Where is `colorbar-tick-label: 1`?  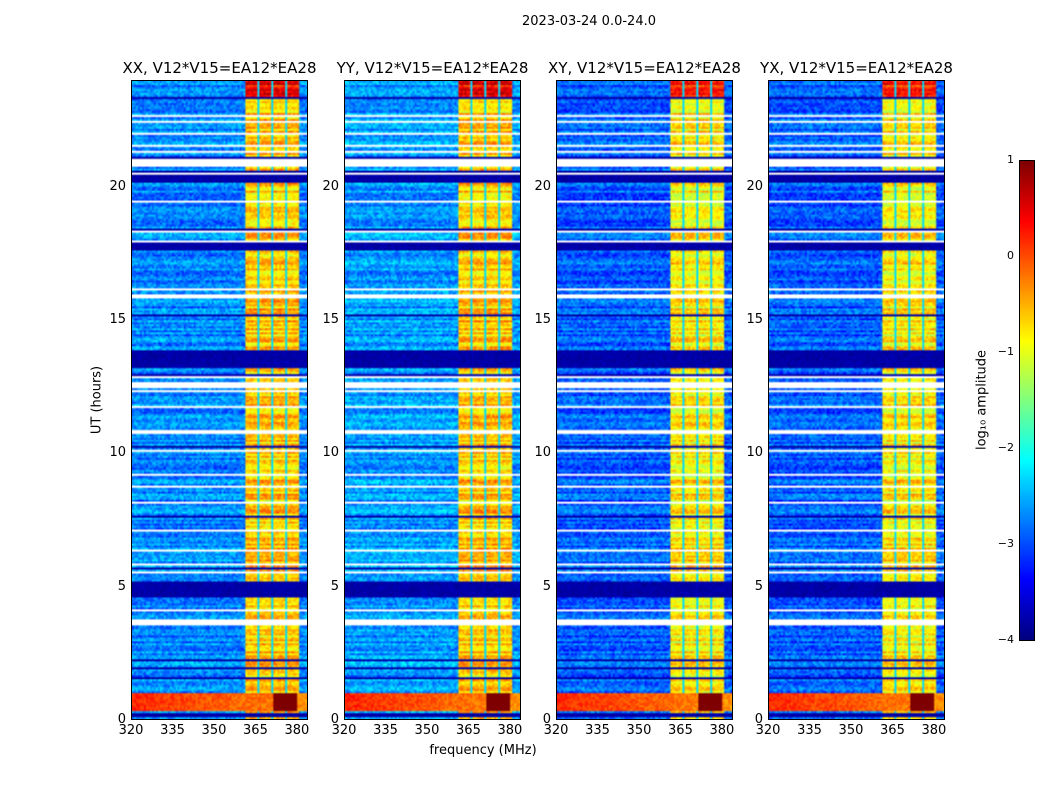
colorbar-tick-label: 1 is located at coordinates (1010, 159).